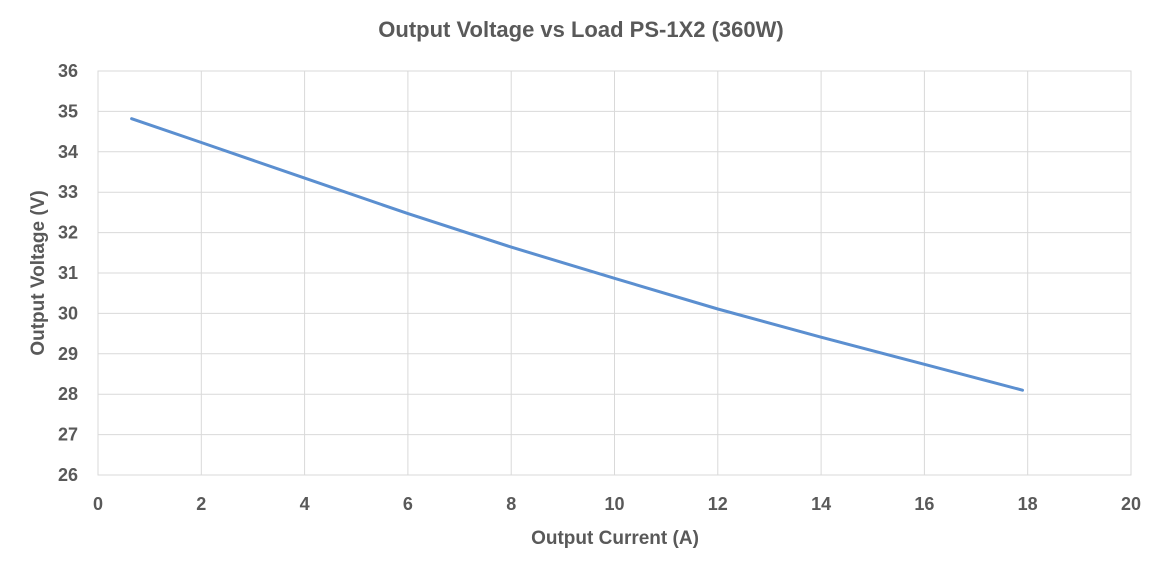 Image resolution: width=1164 pixels, height=568 pixels. Describe the element at coordinates (68, 111) in the screenshot. I see `y-tick-label: 35` at that location.